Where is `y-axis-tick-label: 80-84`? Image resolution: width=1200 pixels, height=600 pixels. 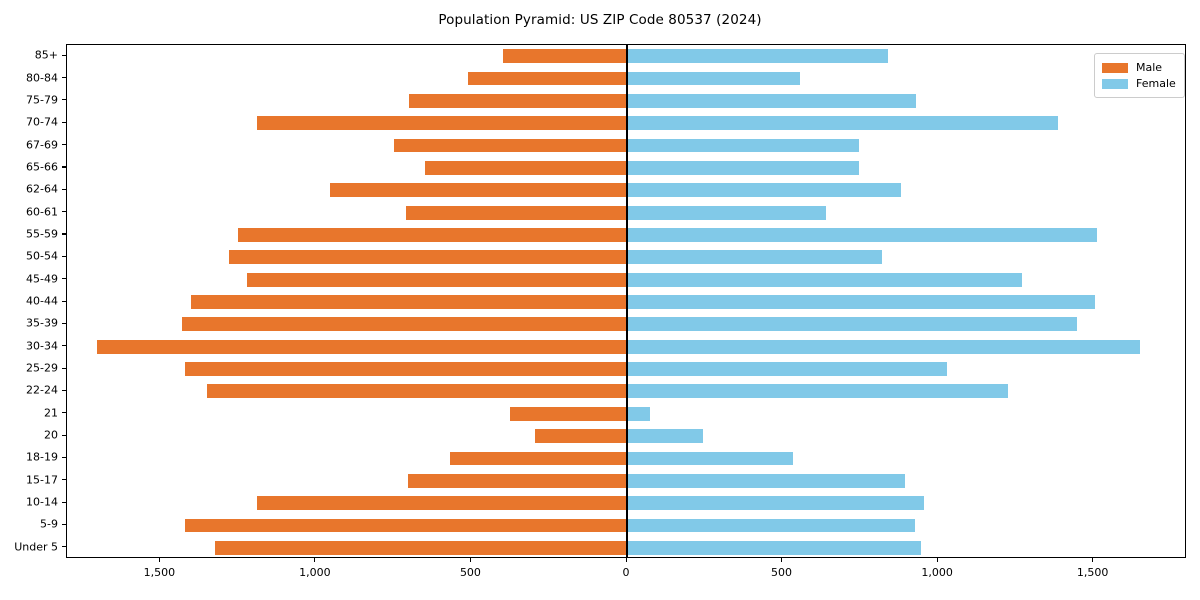
y-axis-tick-label: 80-84 is located at coordinates (42, 78).